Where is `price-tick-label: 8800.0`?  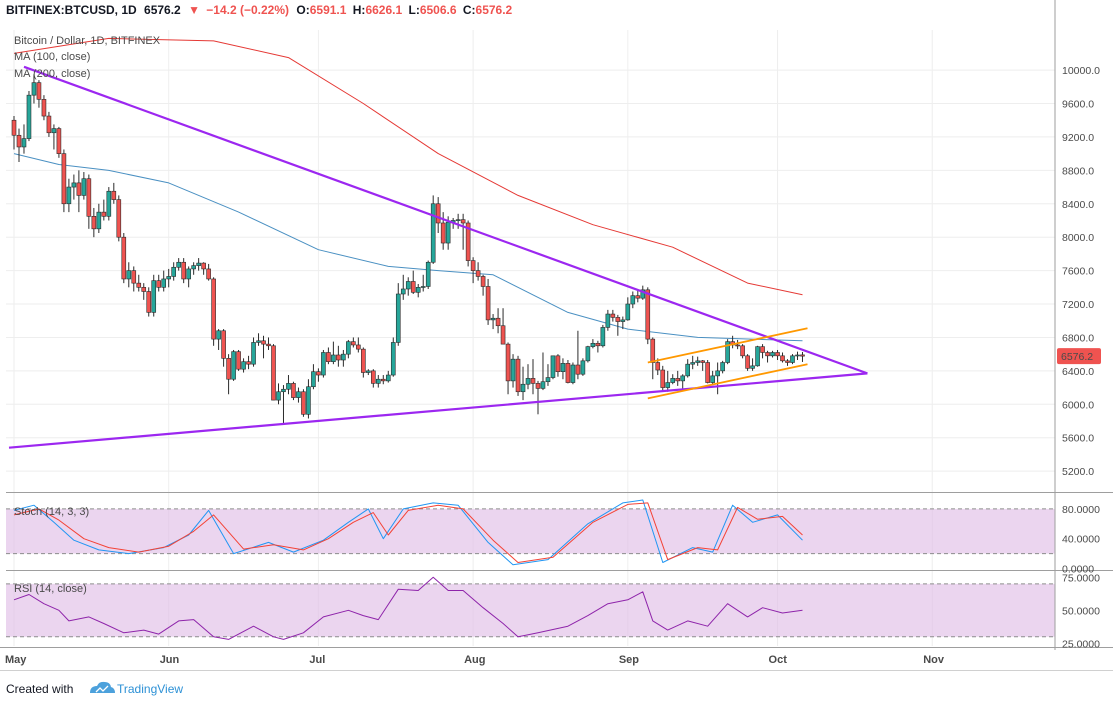
price-tick-label: 8800.0 is located at coordinates (1078, 171).